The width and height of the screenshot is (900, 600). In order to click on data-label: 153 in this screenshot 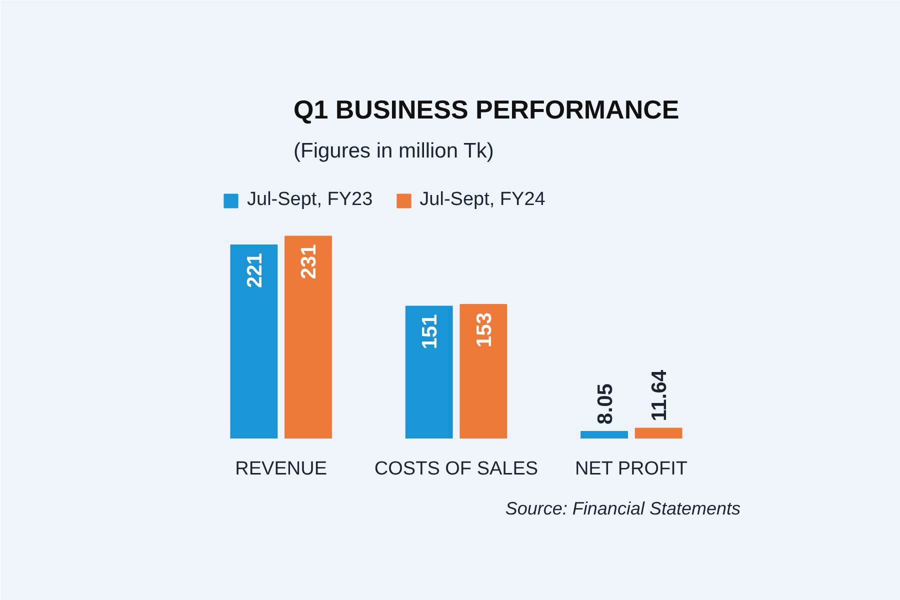, I will do `click(484, 330)`.